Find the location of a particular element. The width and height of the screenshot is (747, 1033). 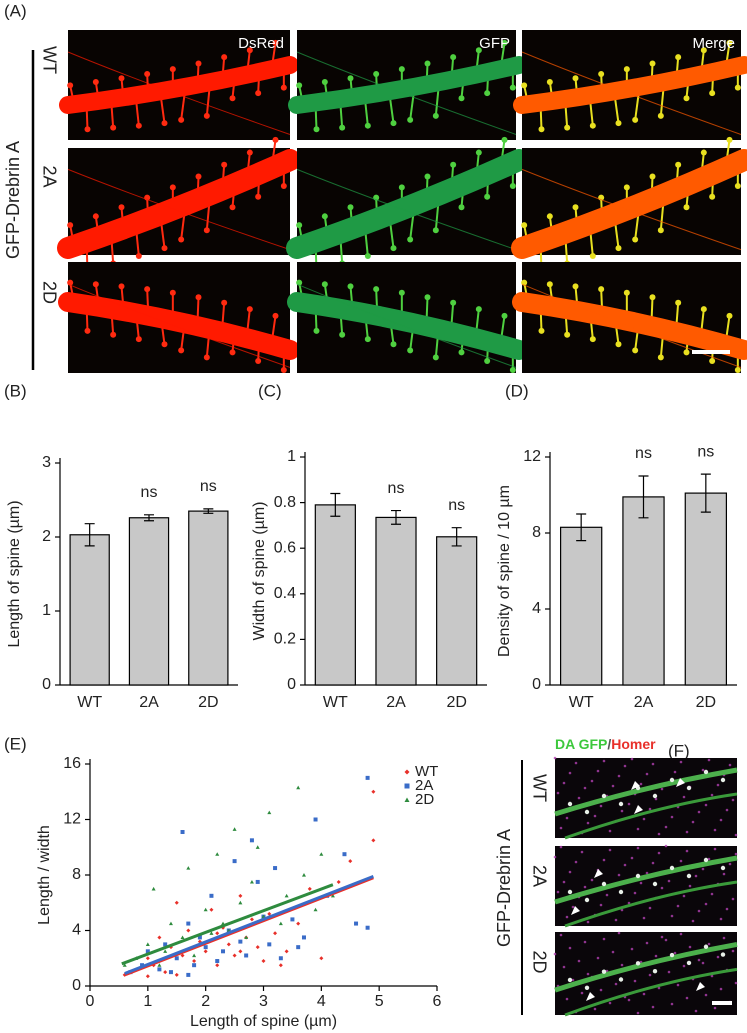

arrowhead is located at coordinates (575, 910).